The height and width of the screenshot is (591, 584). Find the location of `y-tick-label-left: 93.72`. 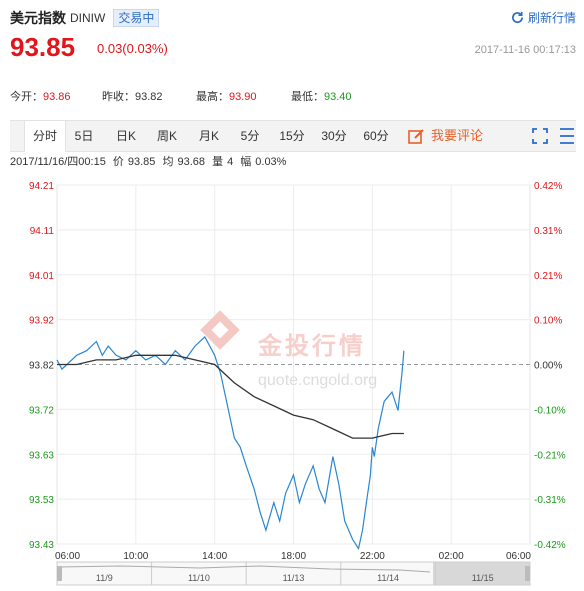

y-tick-label-left: 93.72 is located at coordinates (41, 410).